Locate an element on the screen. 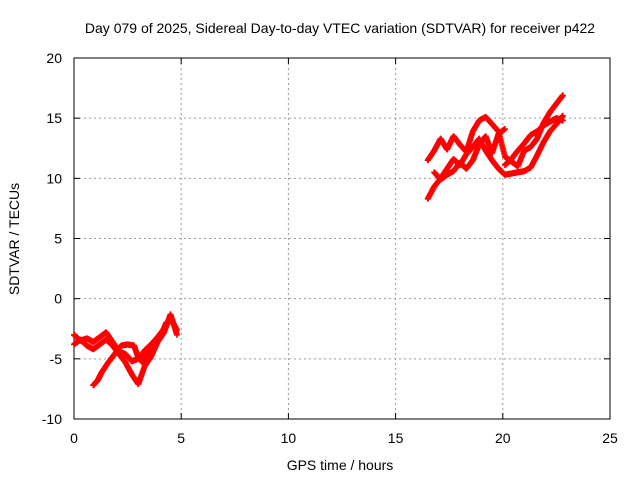 Image resolution: width=640 pixels, height=480 pixels. x-tick-label: 5 is located at coordinates (181, 438).